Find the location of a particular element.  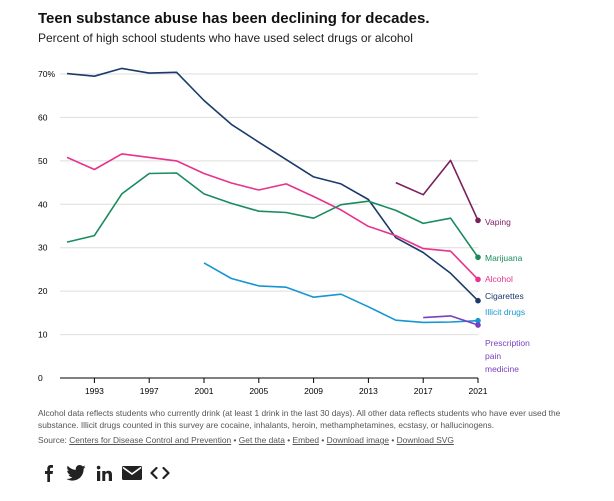

x-tick-label: 1997 is located at coordinates (149, 391).